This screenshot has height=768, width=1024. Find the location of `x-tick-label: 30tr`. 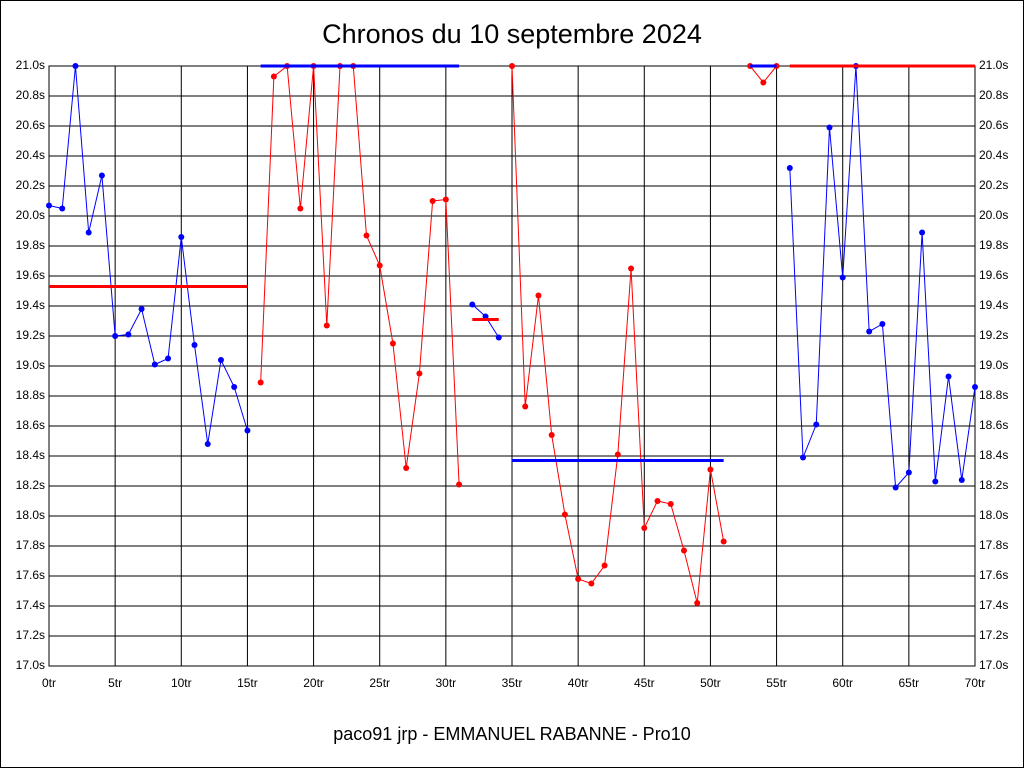

x-tick-label: 30tr is located at coordinates (446, 683).